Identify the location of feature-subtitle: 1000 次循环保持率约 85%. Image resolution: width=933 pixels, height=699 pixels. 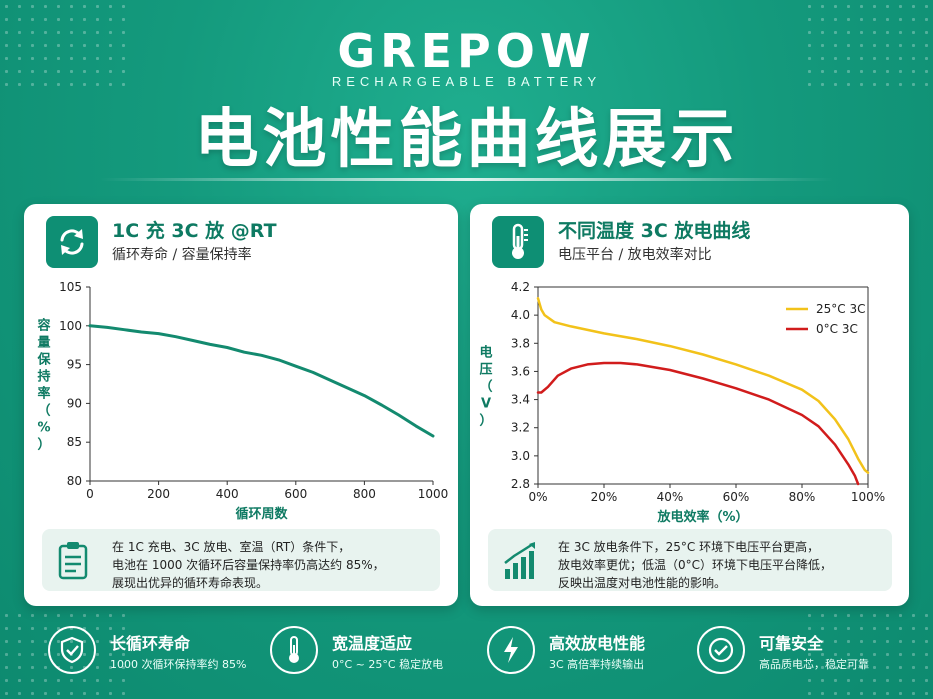
(178, 664).